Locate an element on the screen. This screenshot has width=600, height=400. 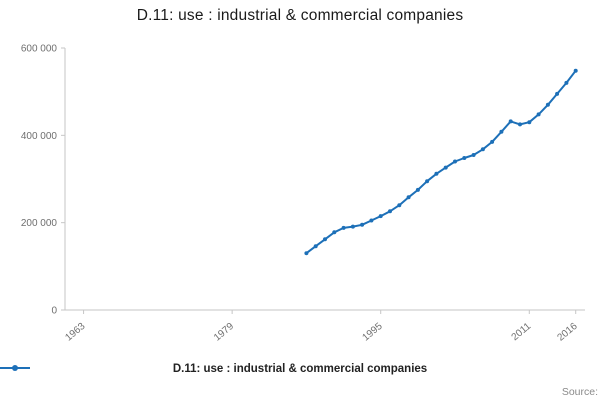
legend-line-marker-icon is located at coordinates (15, 368).